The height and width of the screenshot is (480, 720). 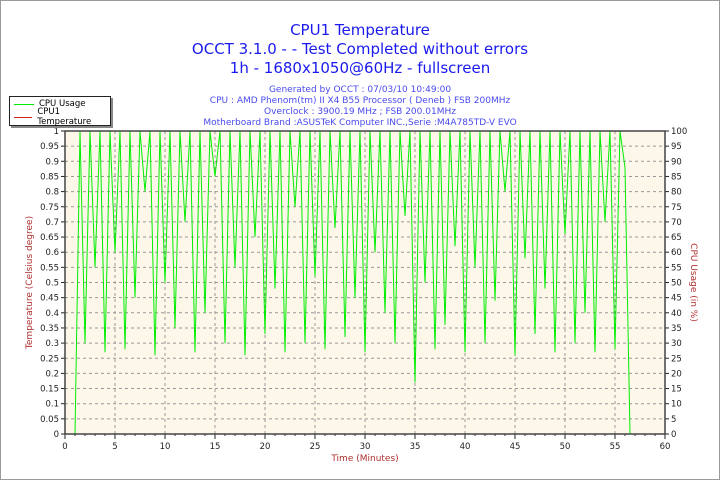 I want to click on x-tick-label: 55, so click(x=615, y=447).